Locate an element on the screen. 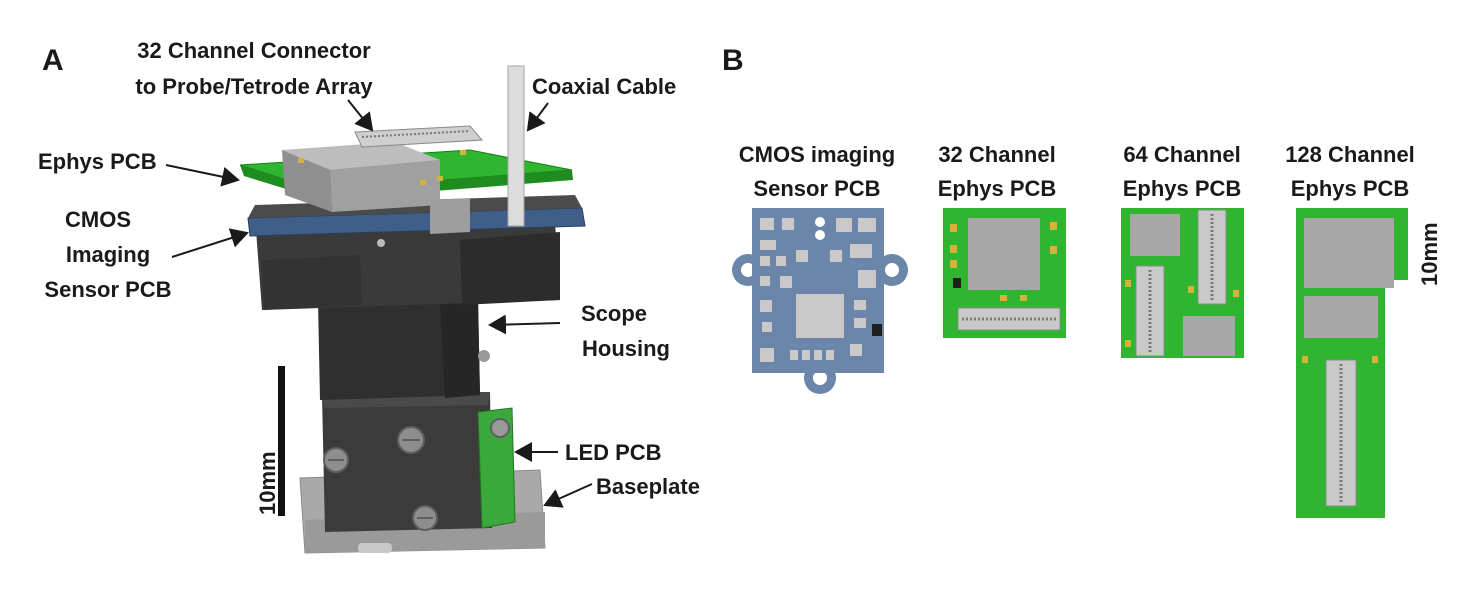 Image resolution: width=1481 pixels, height=604 pixels. label-baseplate: Baseplate is located at coordinates (648, 486).